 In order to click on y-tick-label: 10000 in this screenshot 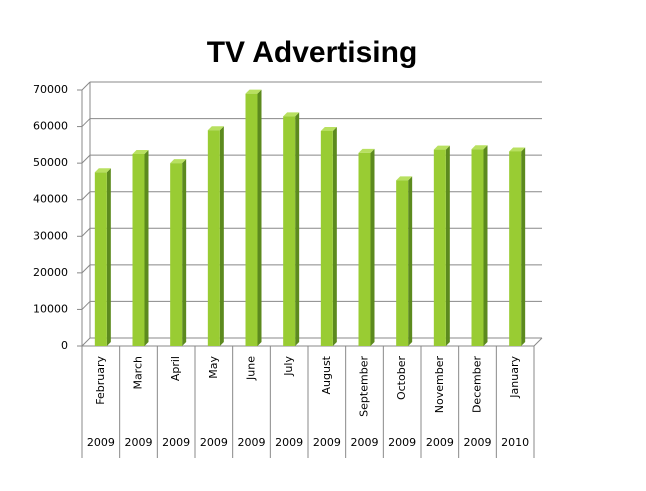, I will do `click(50, 308)`.